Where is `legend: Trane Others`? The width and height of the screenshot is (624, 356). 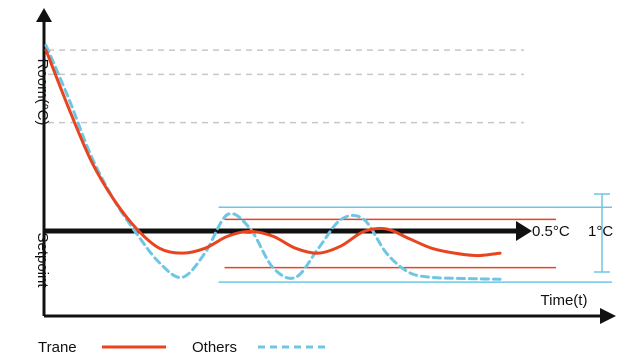
legend: Trane Others is located at coordinates (184, 347).